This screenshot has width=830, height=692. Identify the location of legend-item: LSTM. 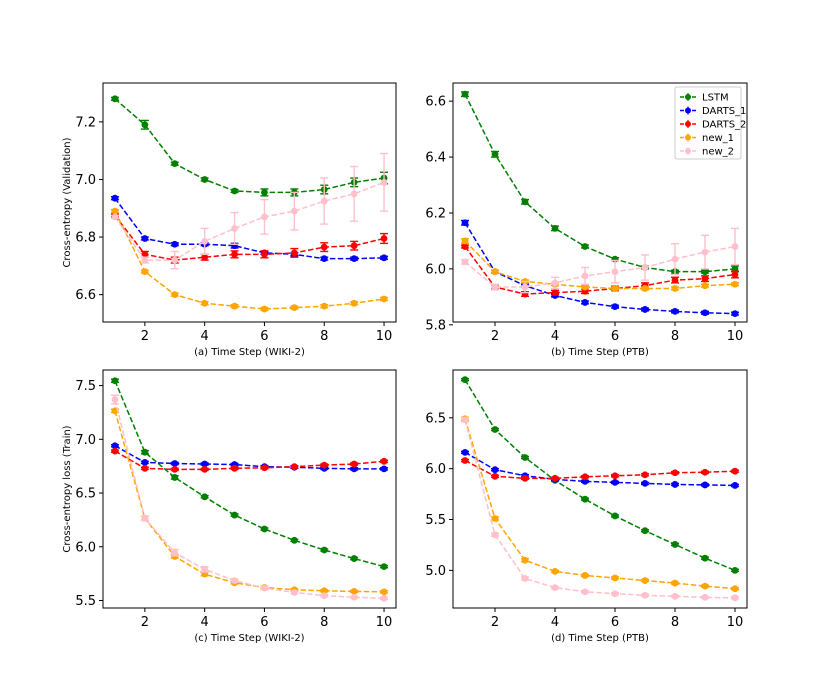
(704, 98).